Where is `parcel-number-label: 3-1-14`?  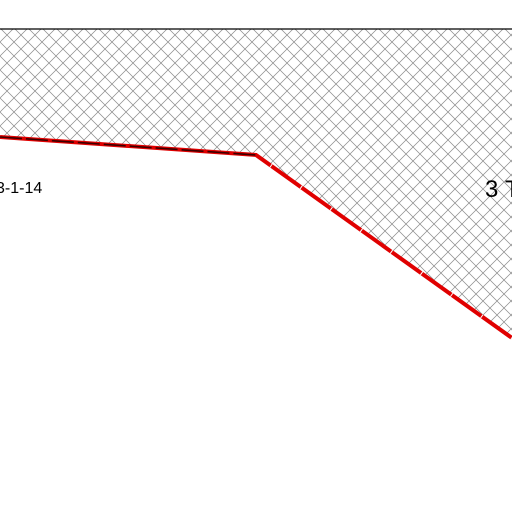
parcel-number-label: 3-1-14 is located at coordinates (21, 188).